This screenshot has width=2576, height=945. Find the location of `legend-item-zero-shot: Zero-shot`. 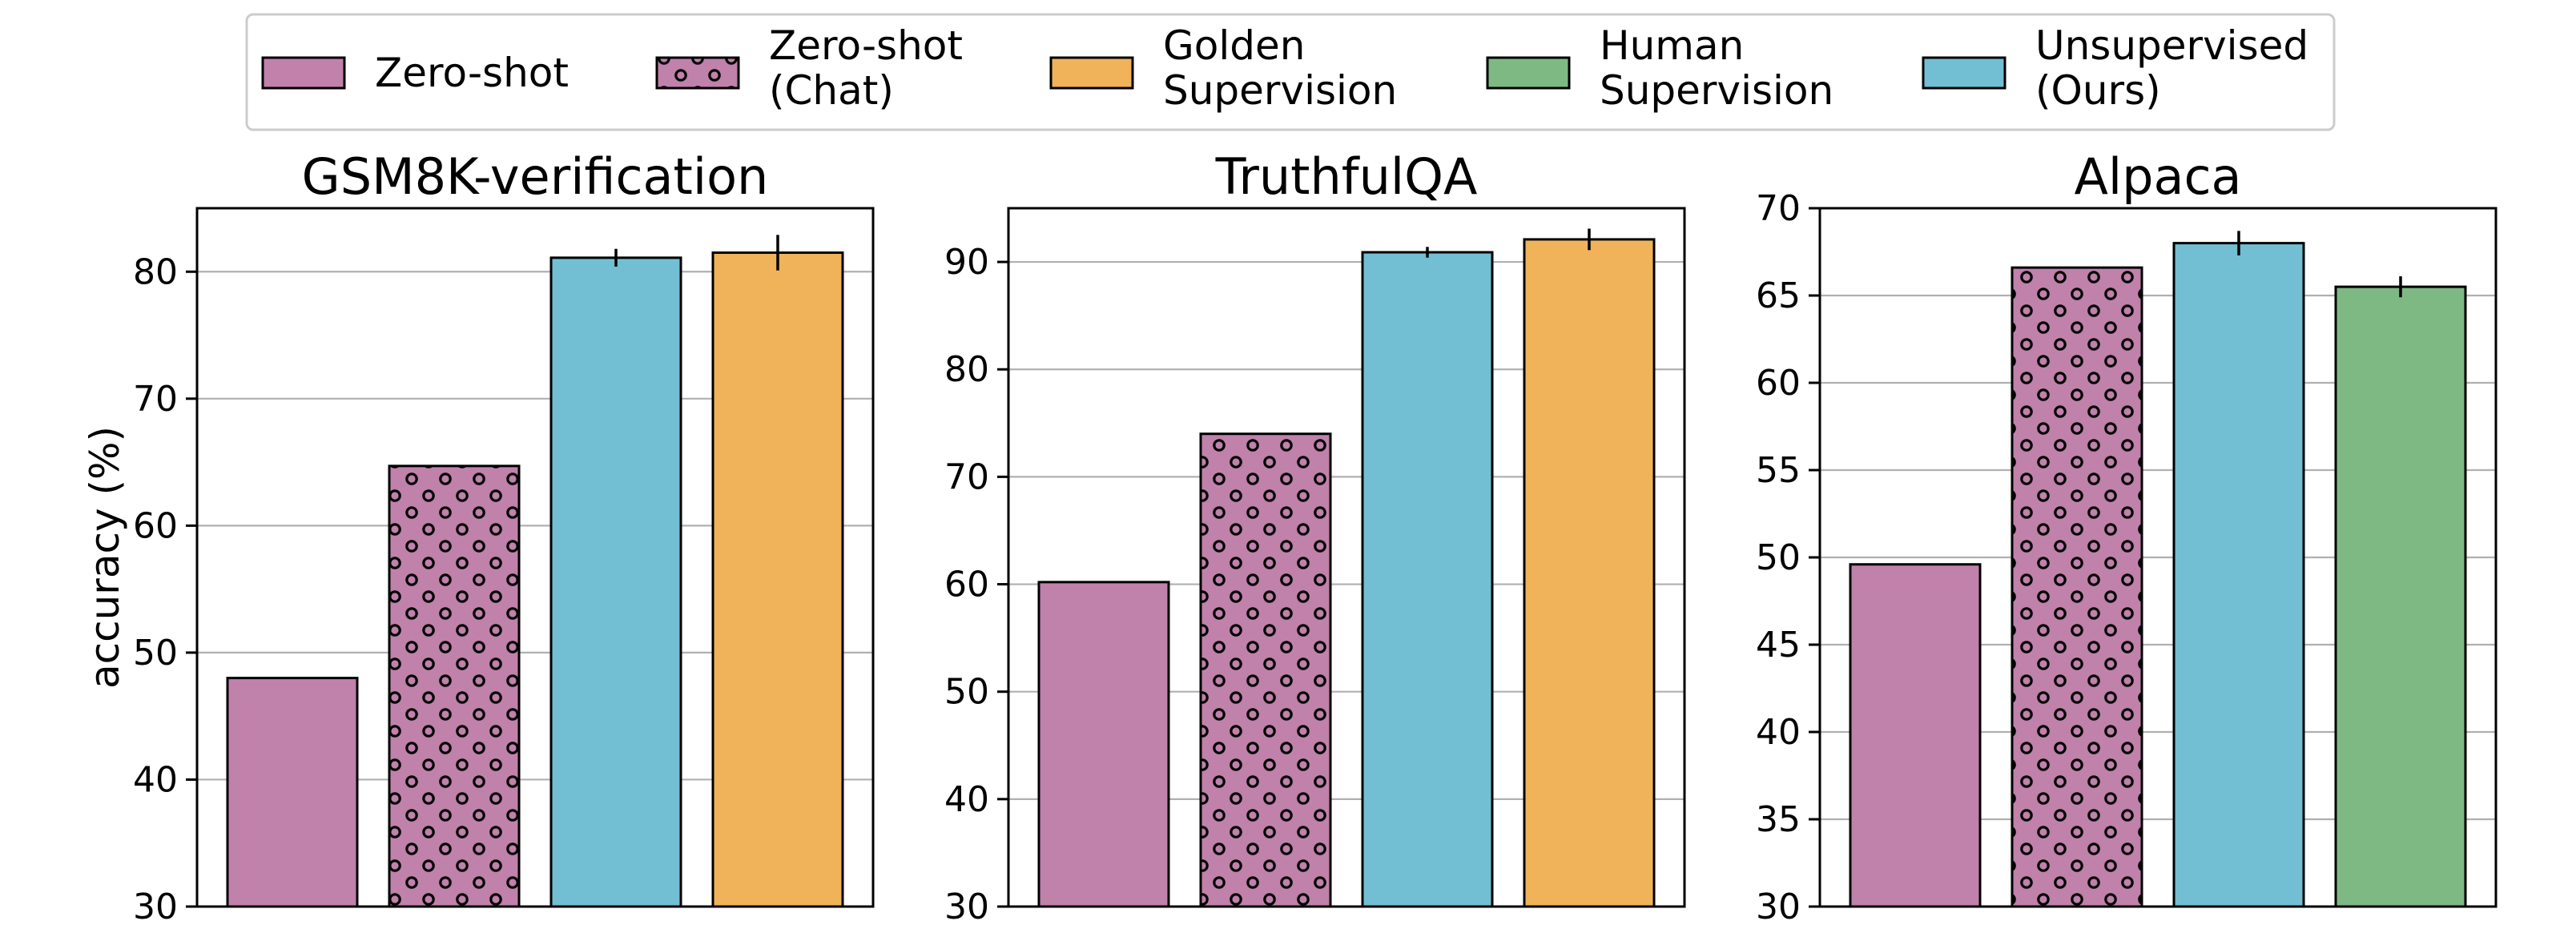

legend-item-zero-shot: Zero-shot is located at coordinates (415, 73).